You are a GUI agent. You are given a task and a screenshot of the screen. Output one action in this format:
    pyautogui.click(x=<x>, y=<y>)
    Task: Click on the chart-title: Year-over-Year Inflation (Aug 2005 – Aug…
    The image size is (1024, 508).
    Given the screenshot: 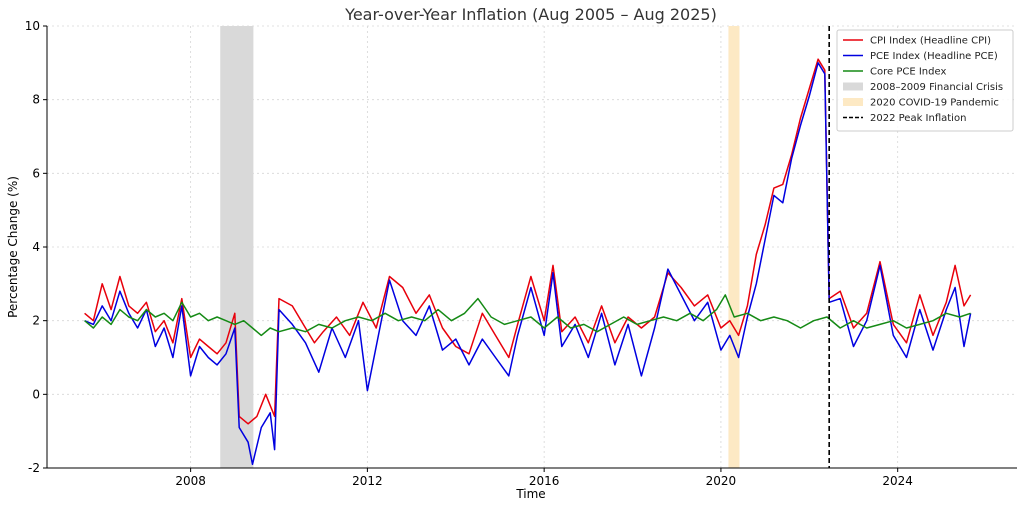 What is the action you would take?
    pyautogui.click(x=530, y=14)
    